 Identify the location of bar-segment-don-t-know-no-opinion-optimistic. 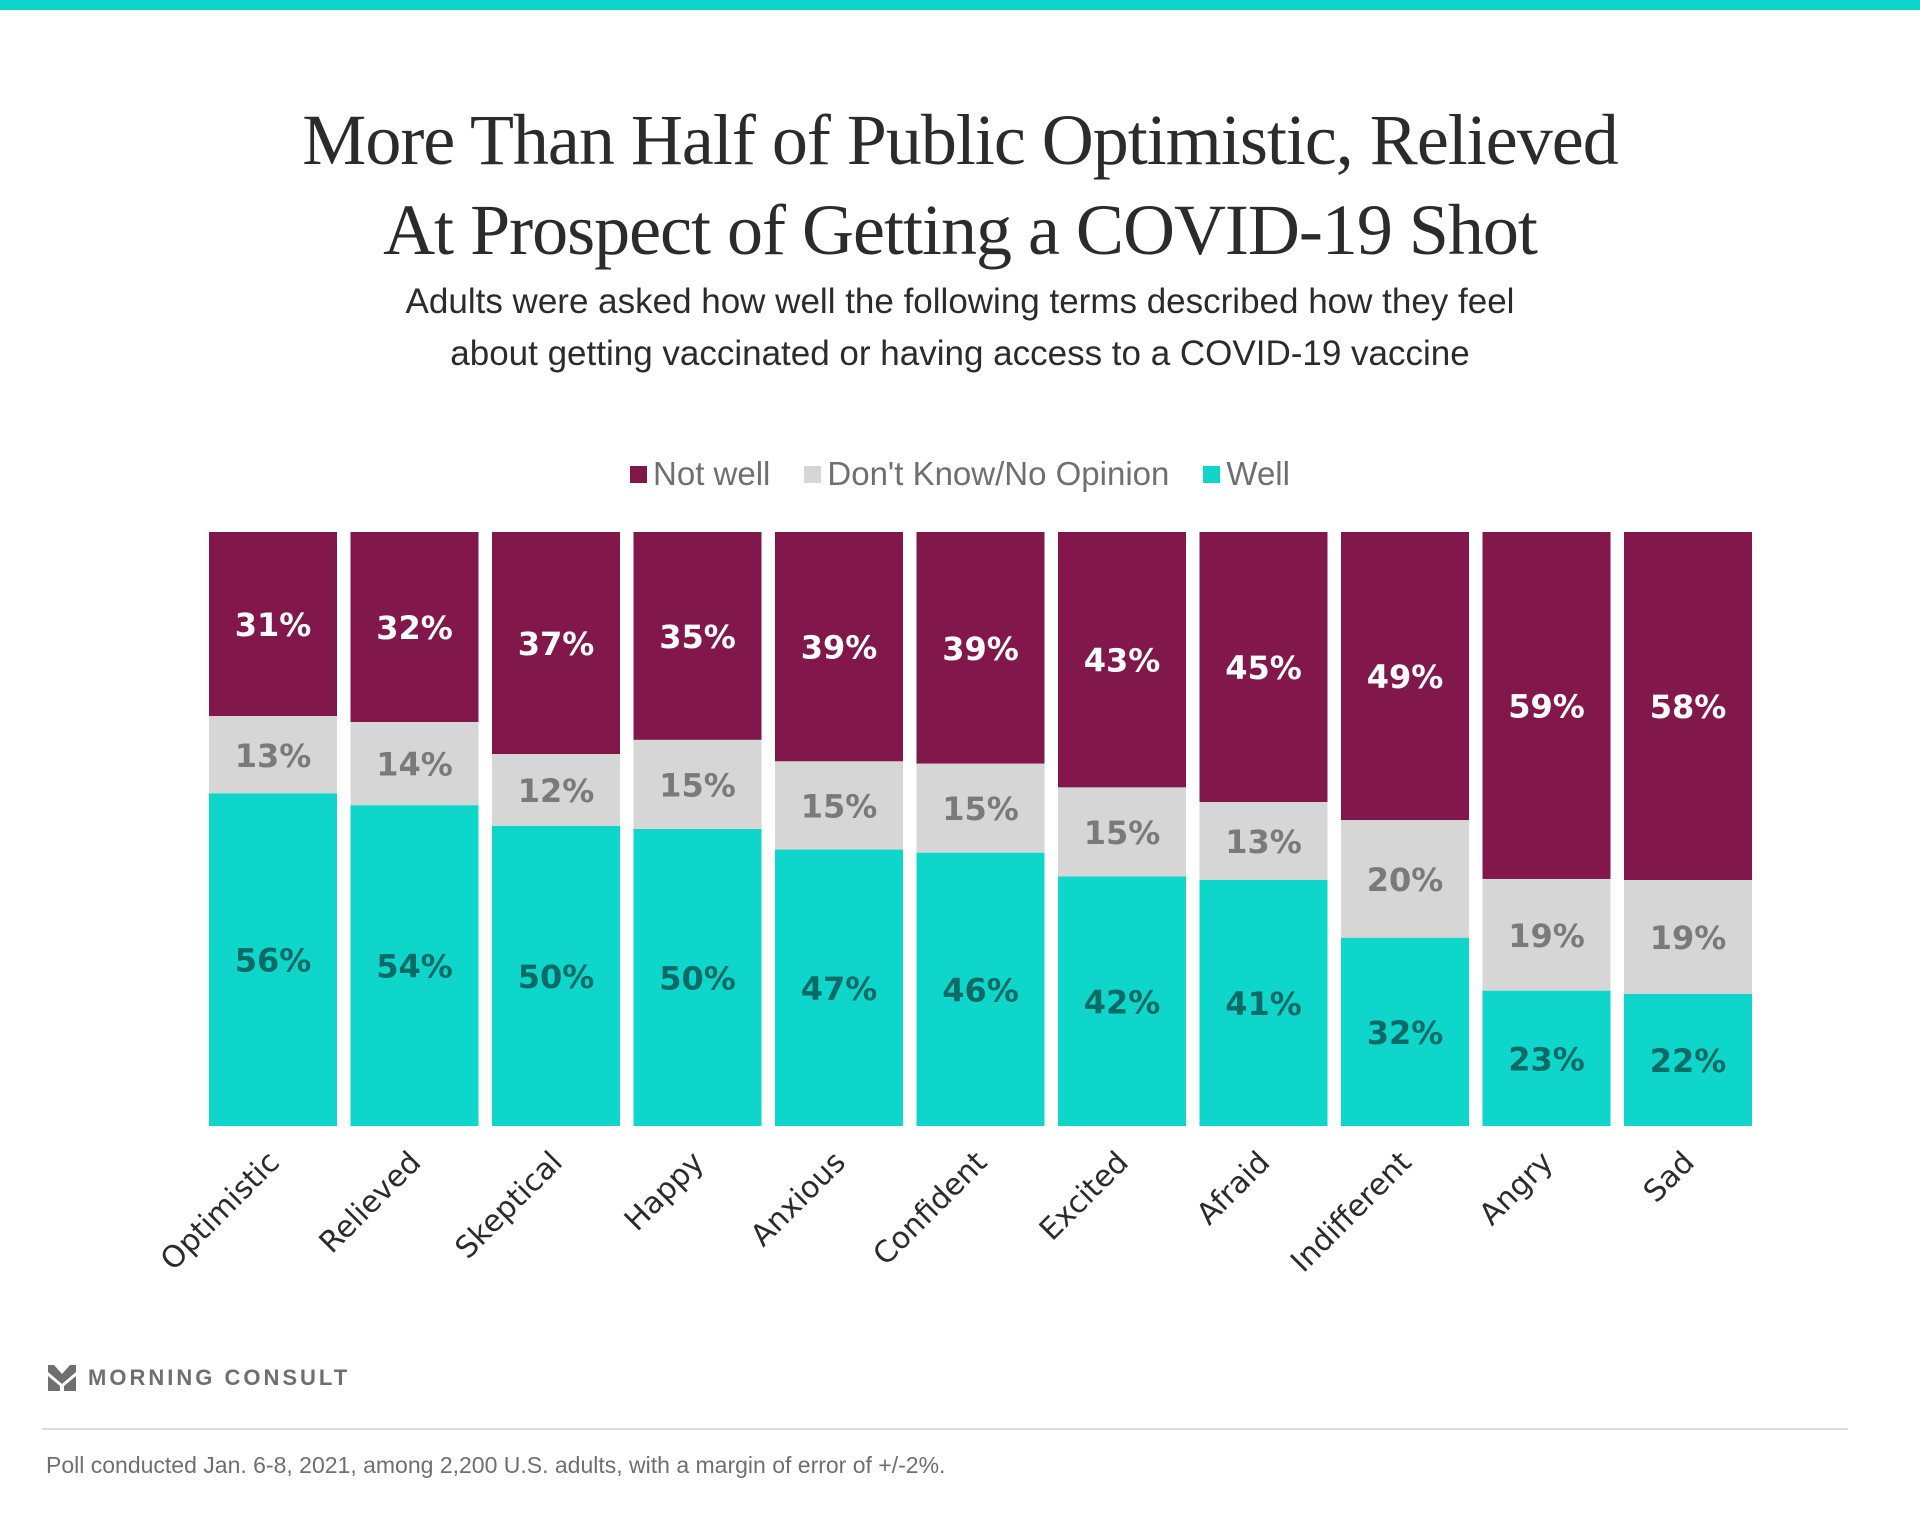
(273, 755).